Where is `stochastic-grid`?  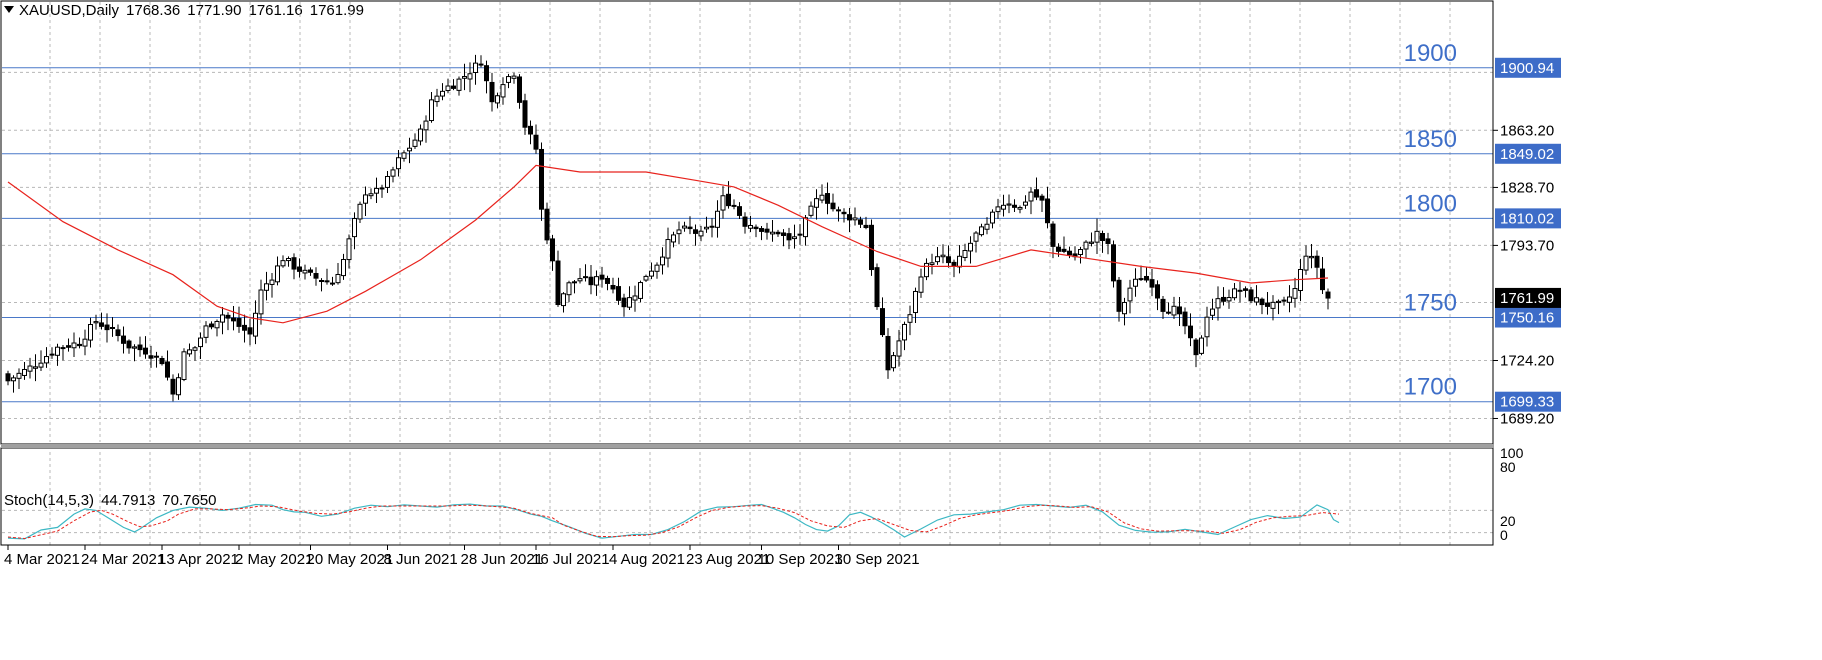 stochastic-grid is located at coordinates (747, 498).